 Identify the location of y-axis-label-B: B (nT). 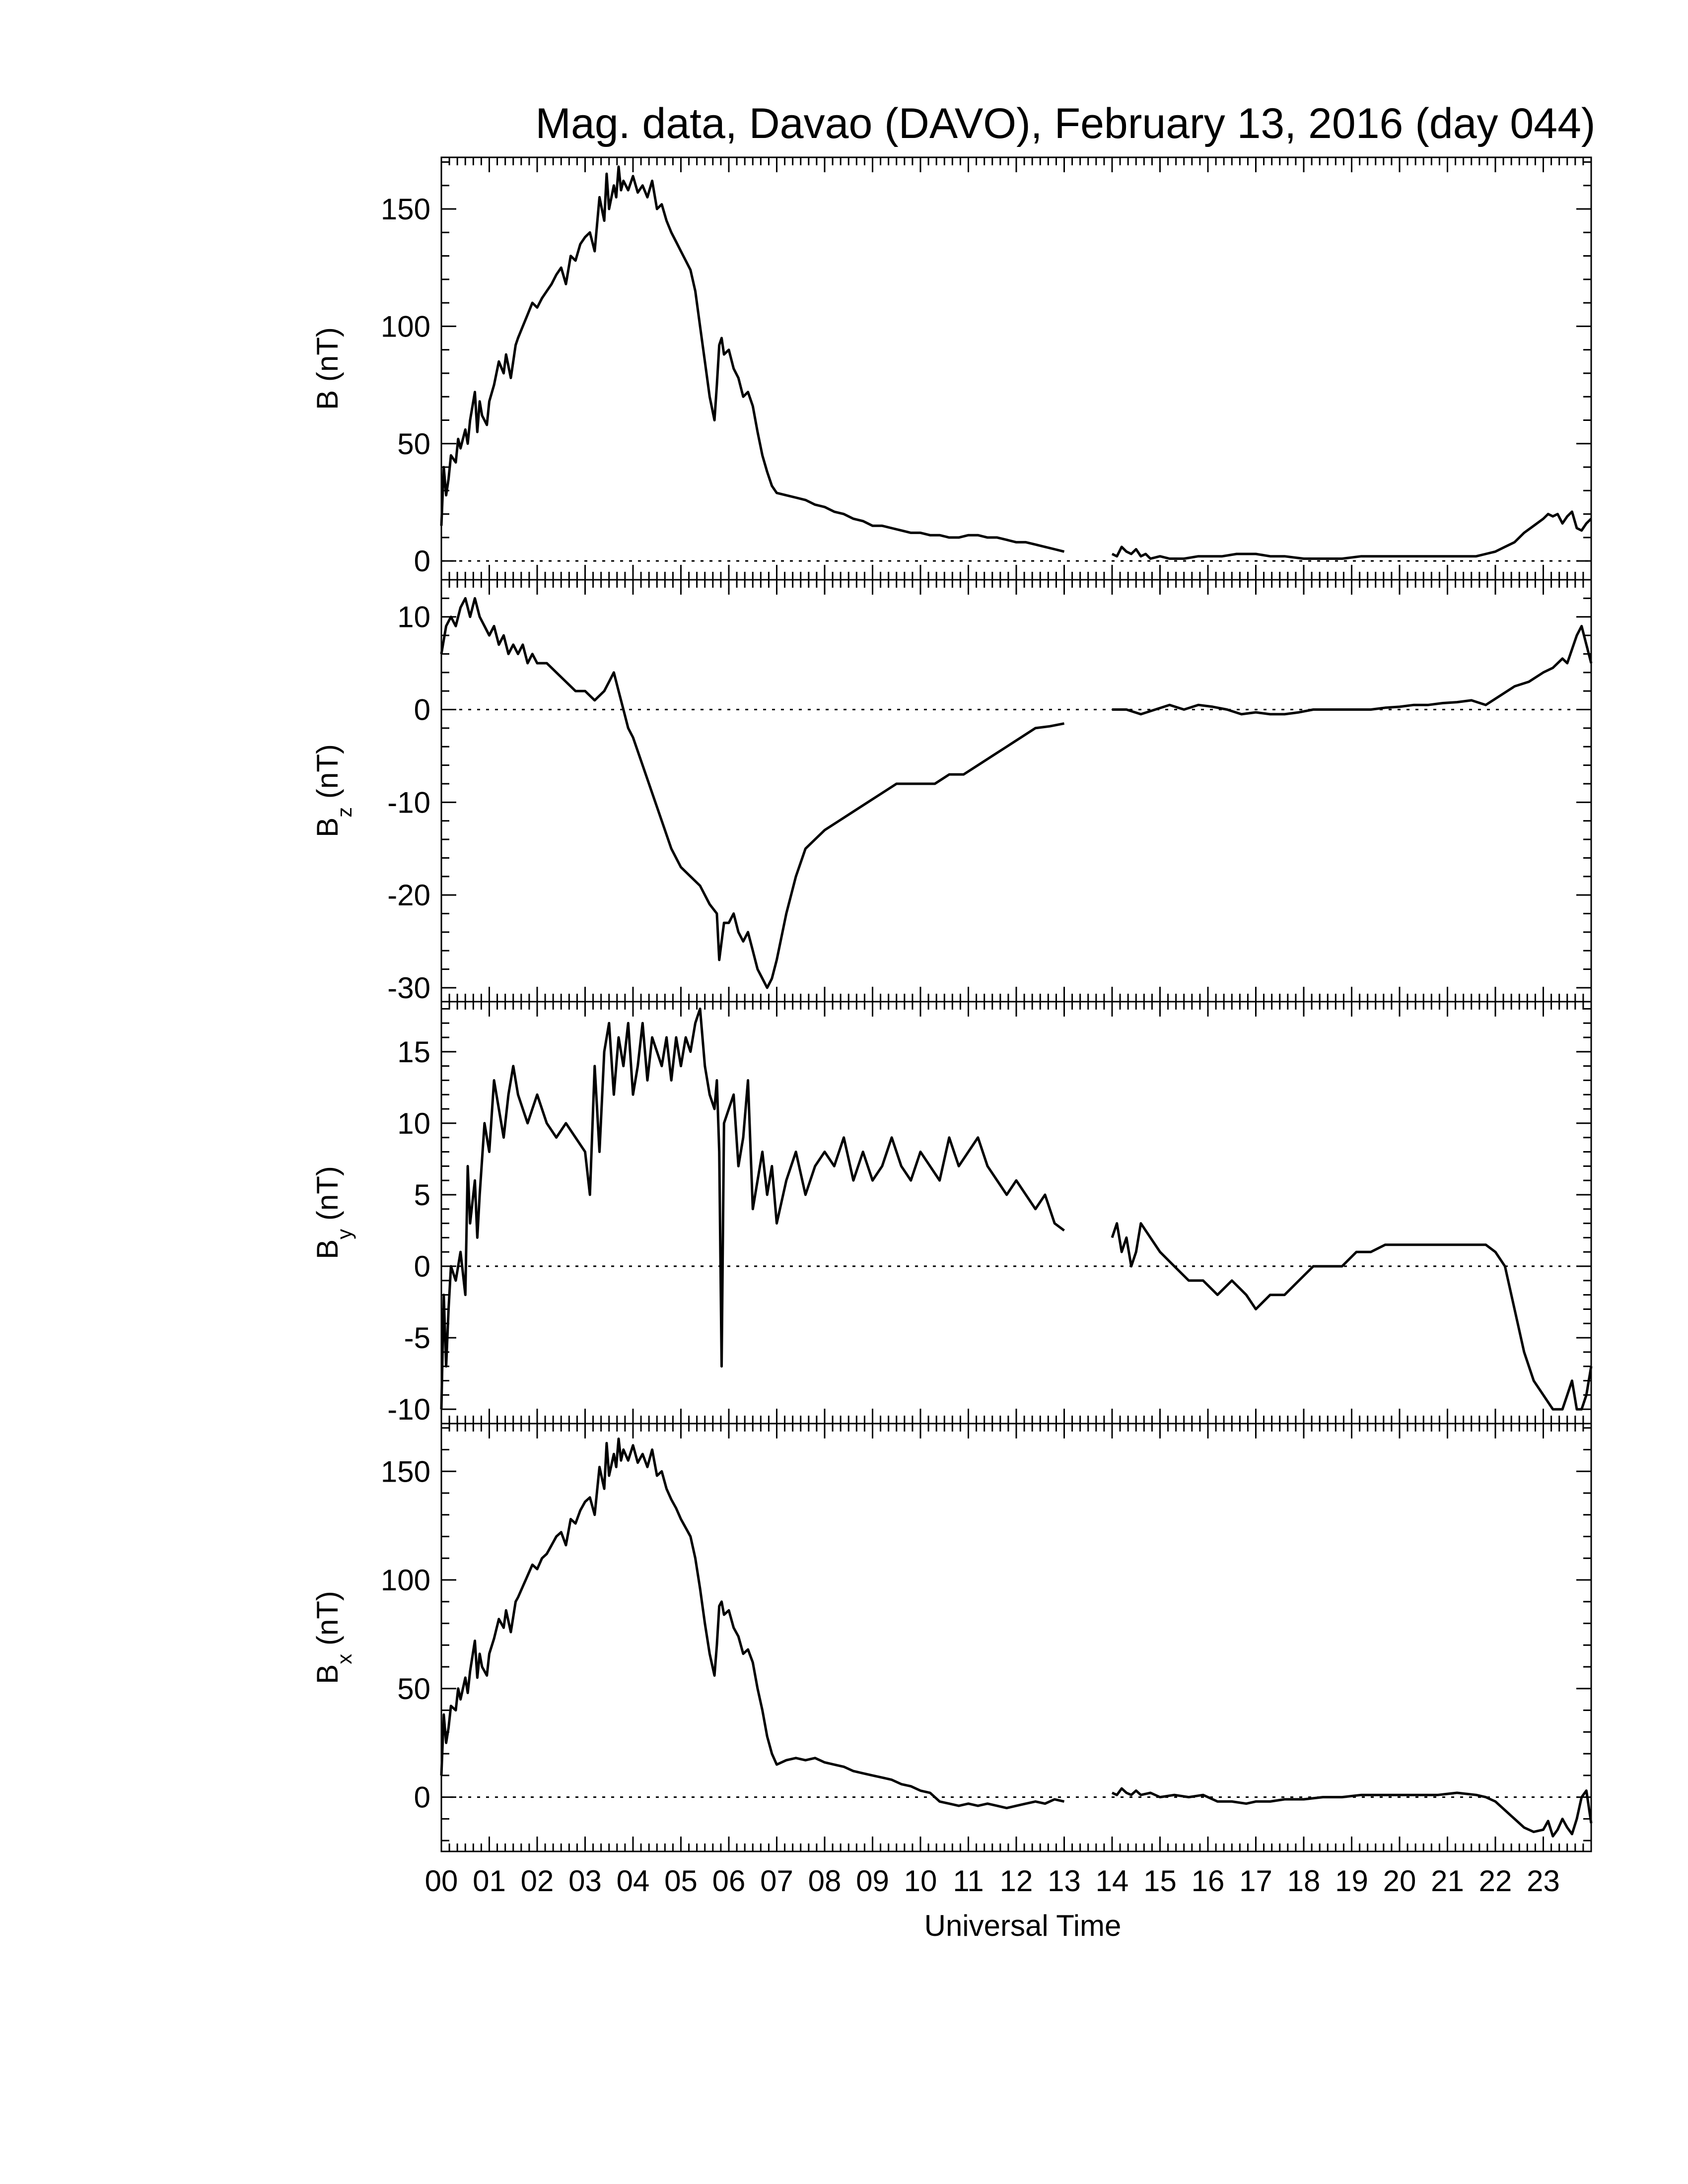
(327, 368).